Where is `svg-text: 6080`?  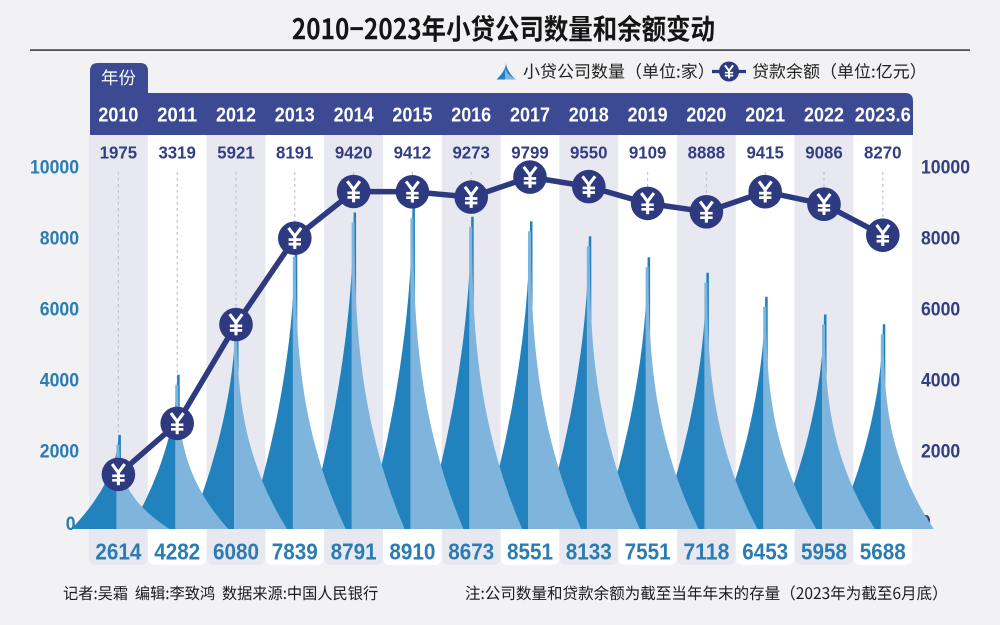
svg-text: 6080 is located at coordinates (236, 552).